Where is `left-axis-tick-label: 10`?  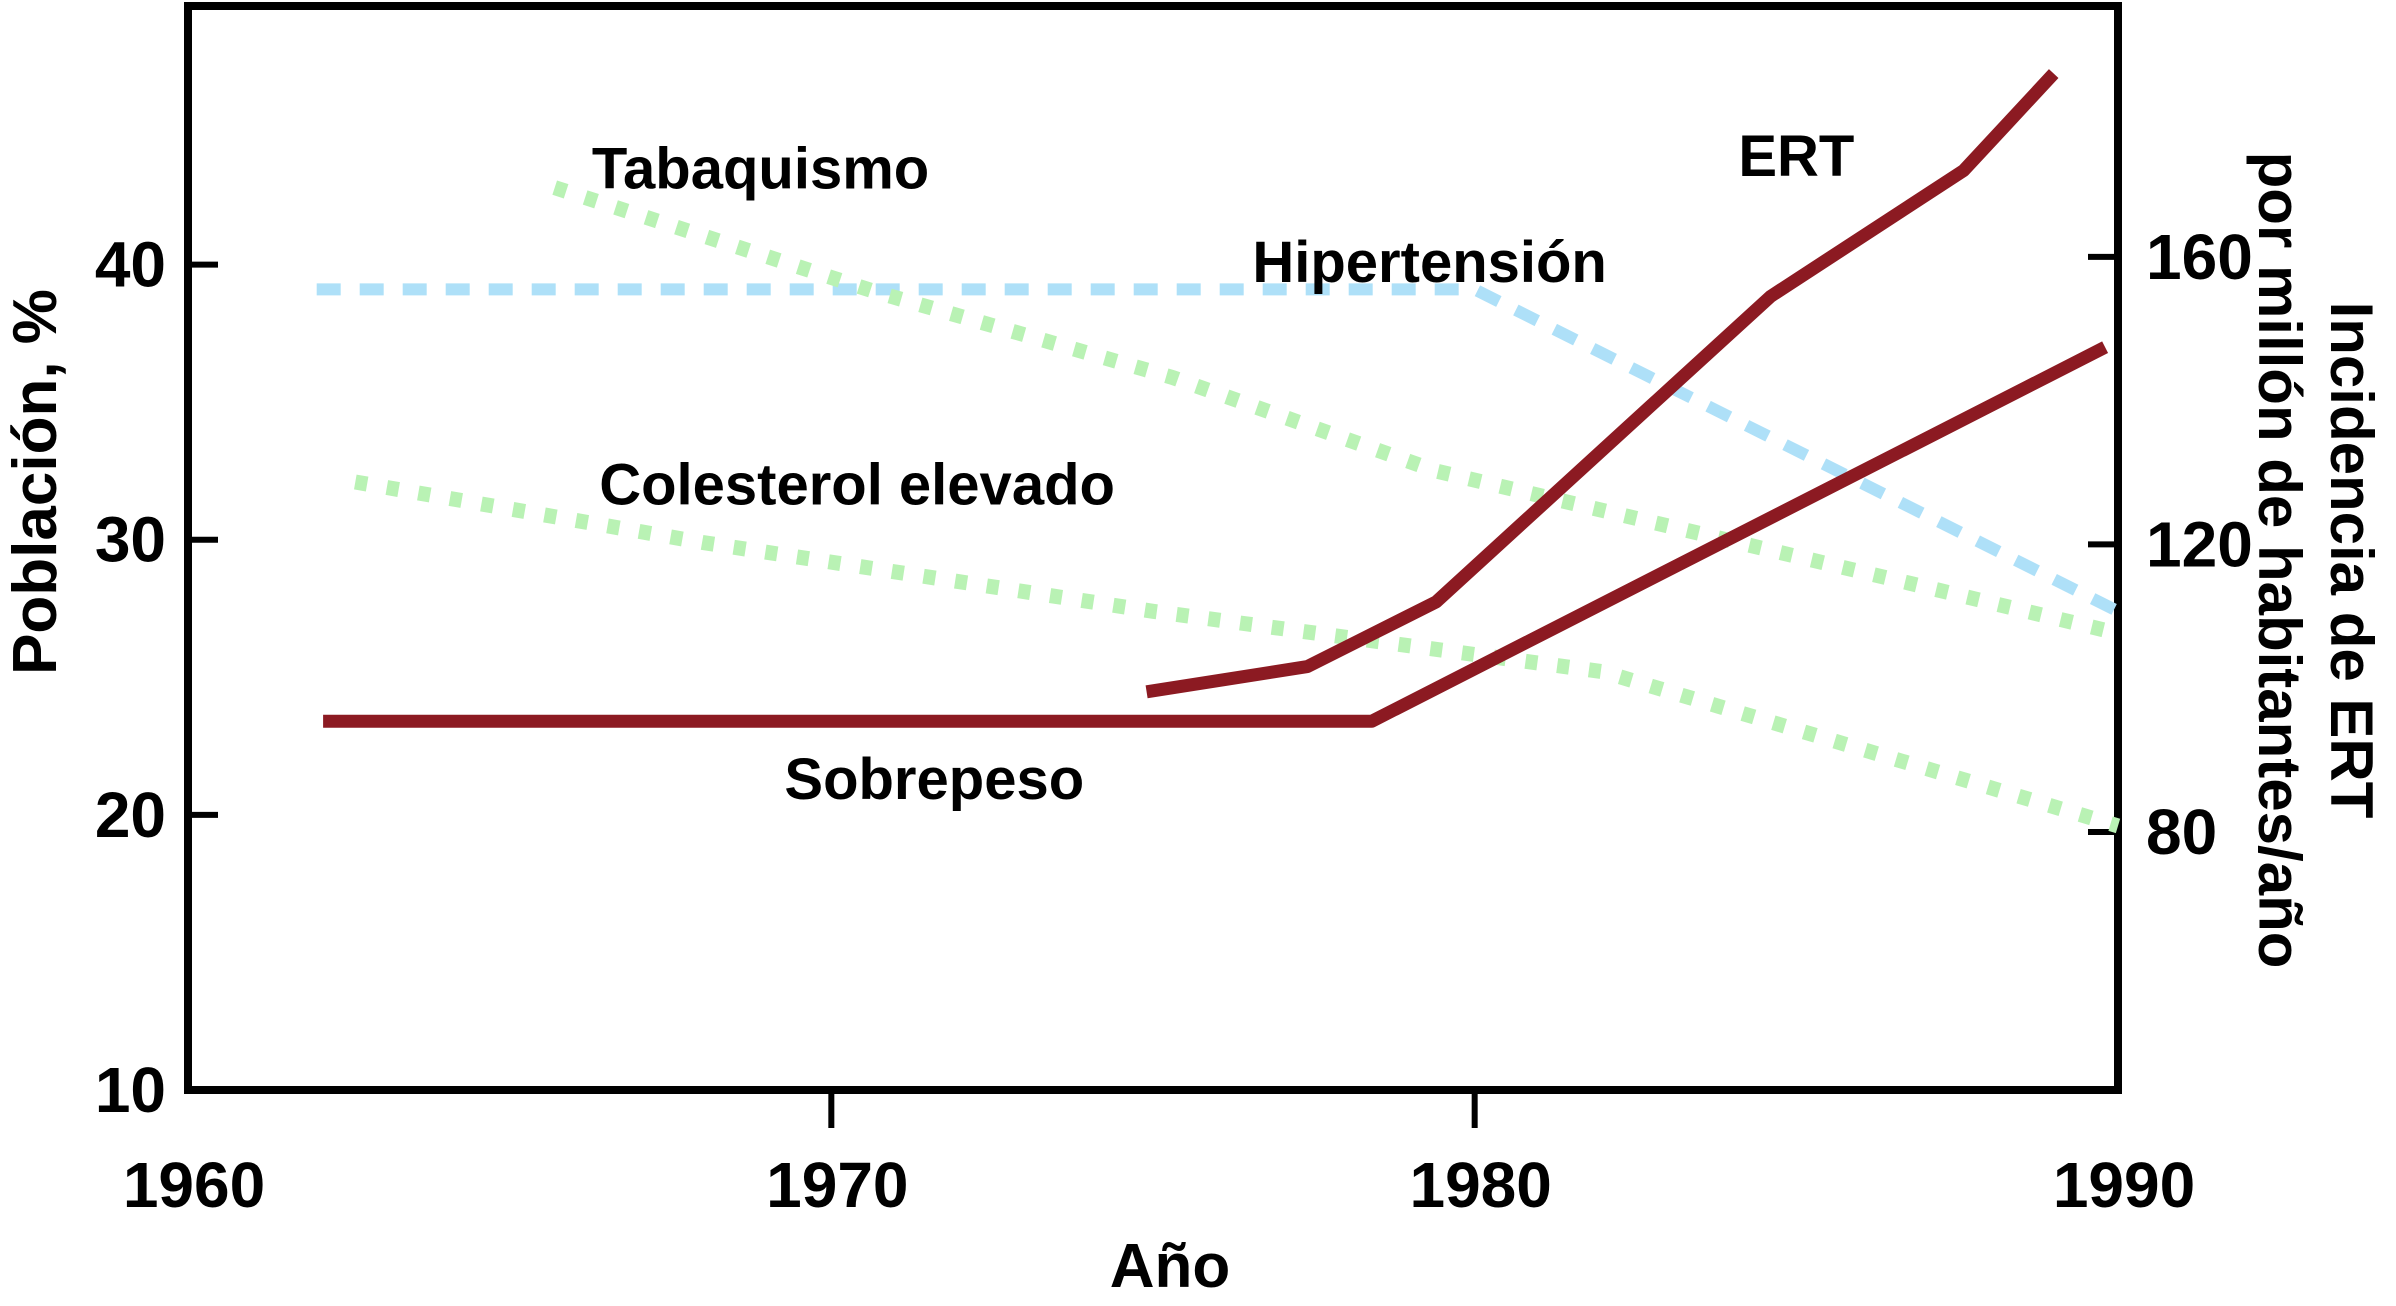 left-axis-tick-label: 10 is located at coordinates (130, 1090).